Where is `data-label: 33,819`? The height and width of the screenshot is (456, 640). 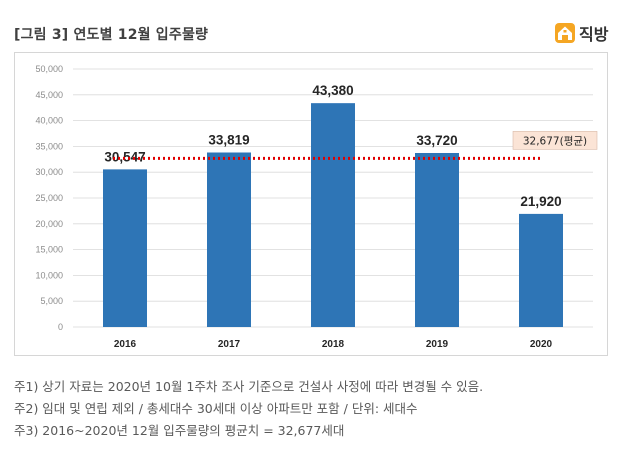
data-label: 33,819 is located at coordinates (228, 139).